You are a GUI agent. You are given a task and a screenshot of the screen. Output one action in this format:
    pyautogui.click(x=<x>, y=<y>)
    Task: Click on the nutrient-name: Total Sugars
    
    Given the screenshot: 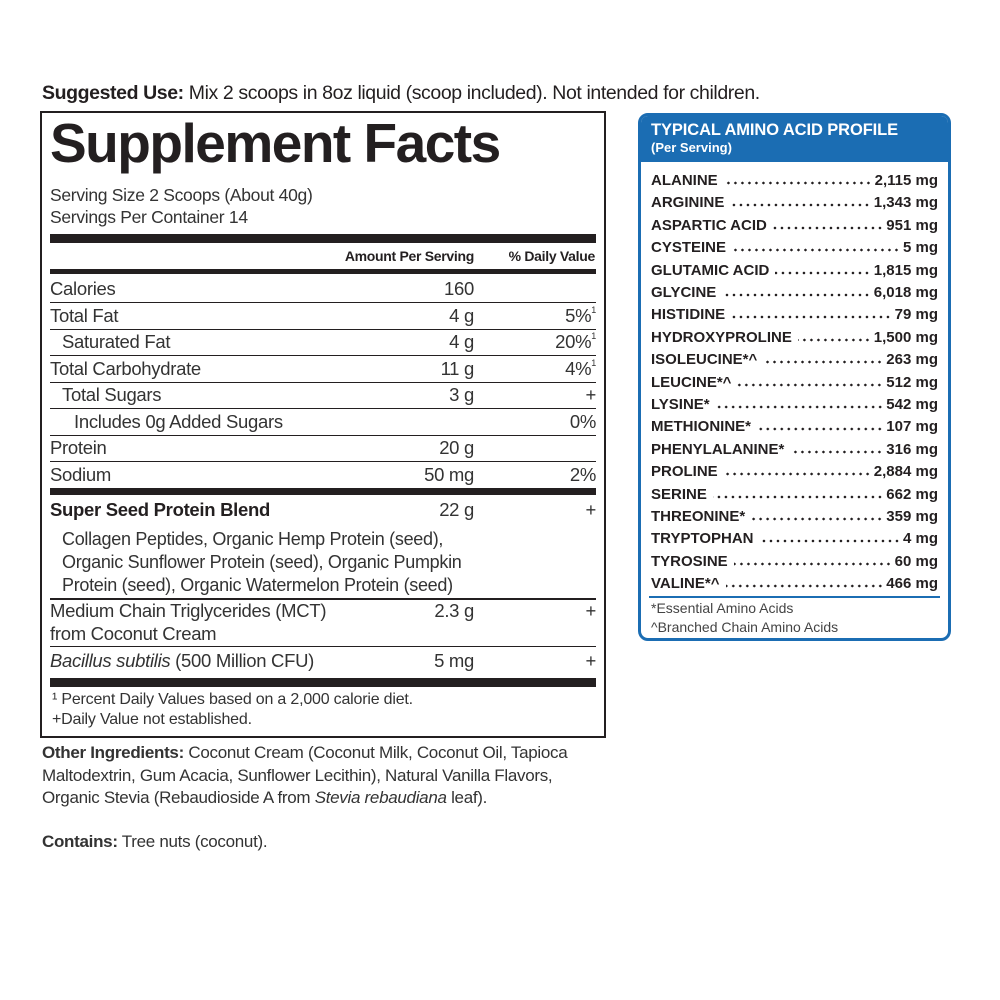 What is the action you would take?
    pyautogui.click(x=112, y=394)
    